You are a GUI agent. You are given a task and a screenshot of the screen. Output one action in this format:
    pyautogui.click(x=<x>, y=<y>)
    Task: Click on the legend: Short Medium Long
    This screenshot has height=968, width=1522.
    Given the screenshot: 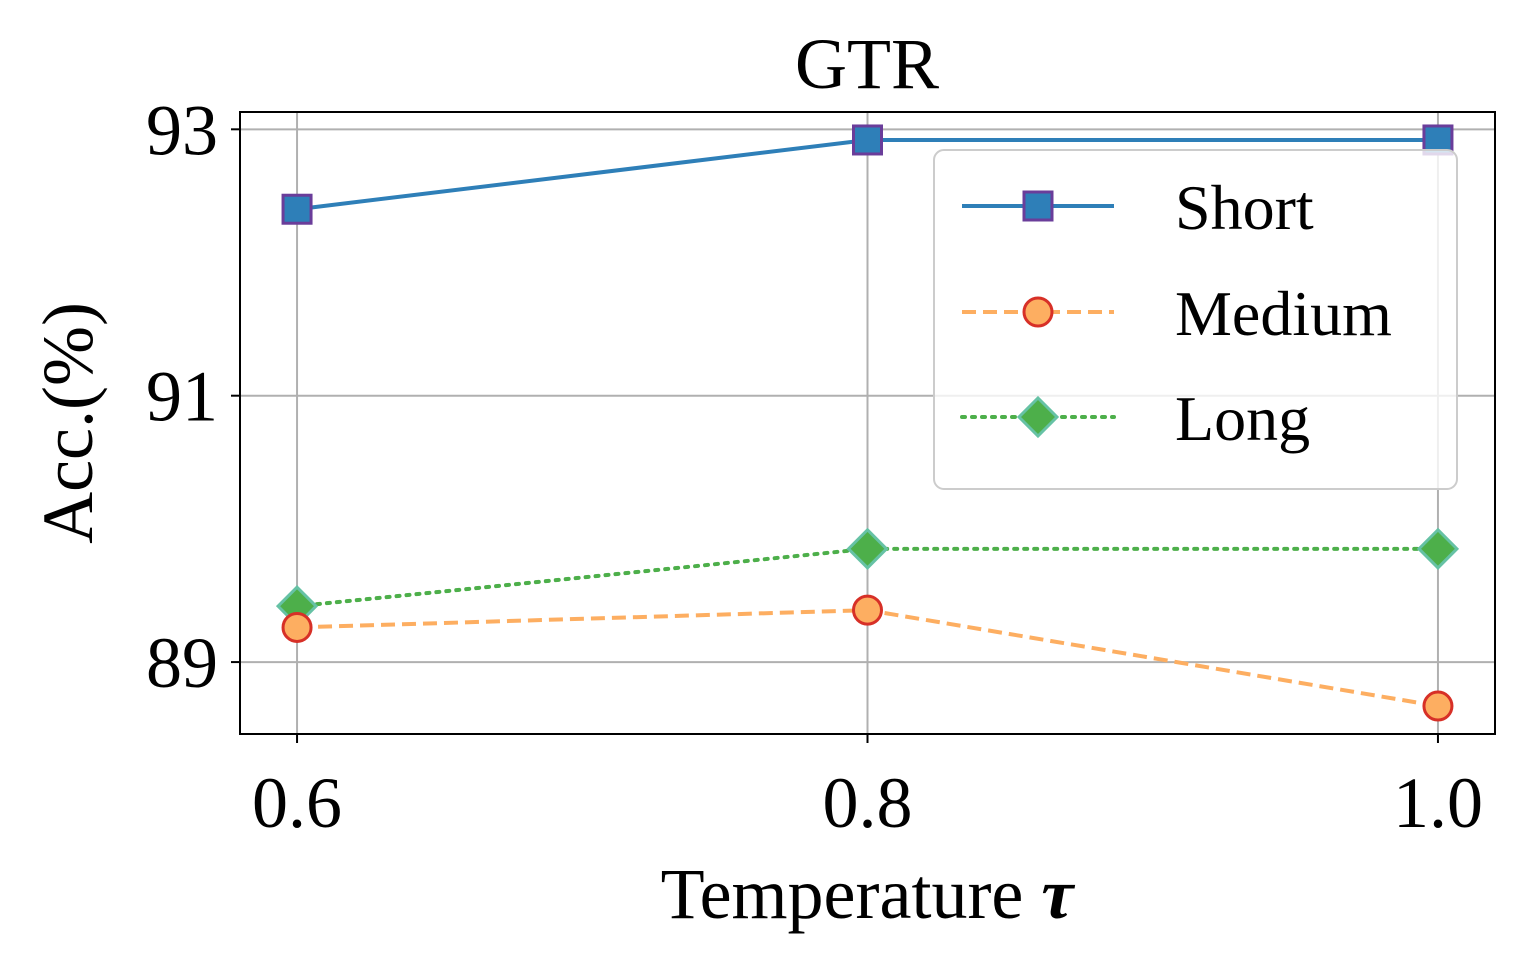 What is the action you would take?
    pyautogui.click(x=1195, y=319)
    